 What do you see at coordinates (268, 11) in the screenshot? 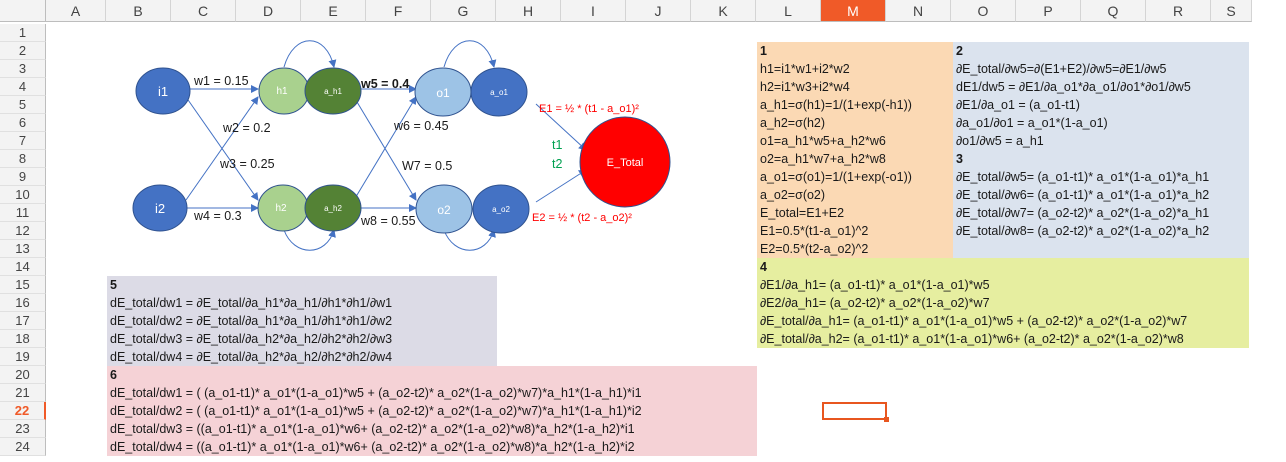
I see `column-header-d: D` at bounding box center [268, 11].